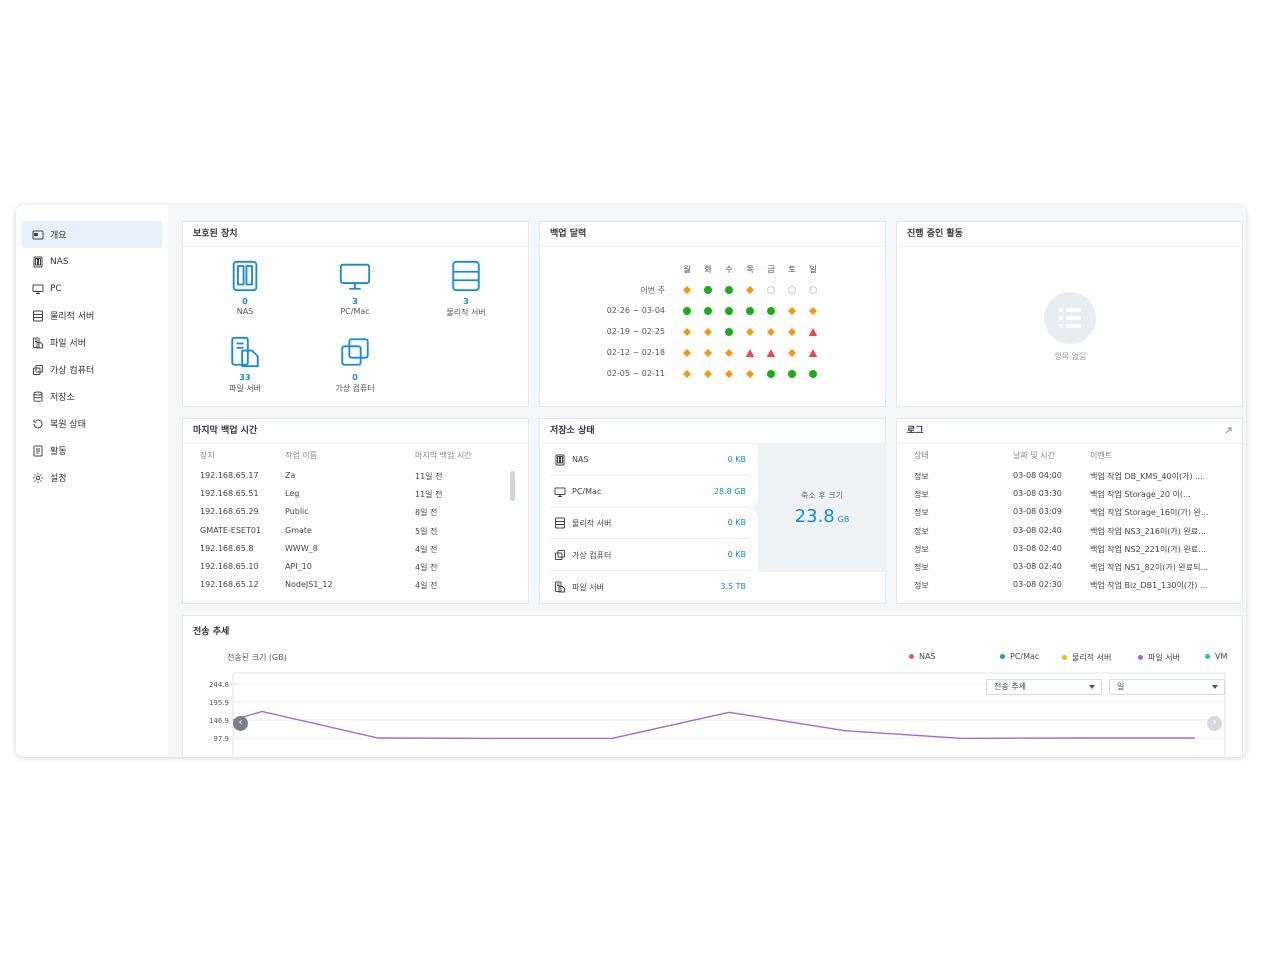 The height and width of the screenshot is (962, 1263). What do you see at coordinates (1214, 723) in the screenshot?
I see `chart-next-button: ›` at bounding box center [1214, 723].